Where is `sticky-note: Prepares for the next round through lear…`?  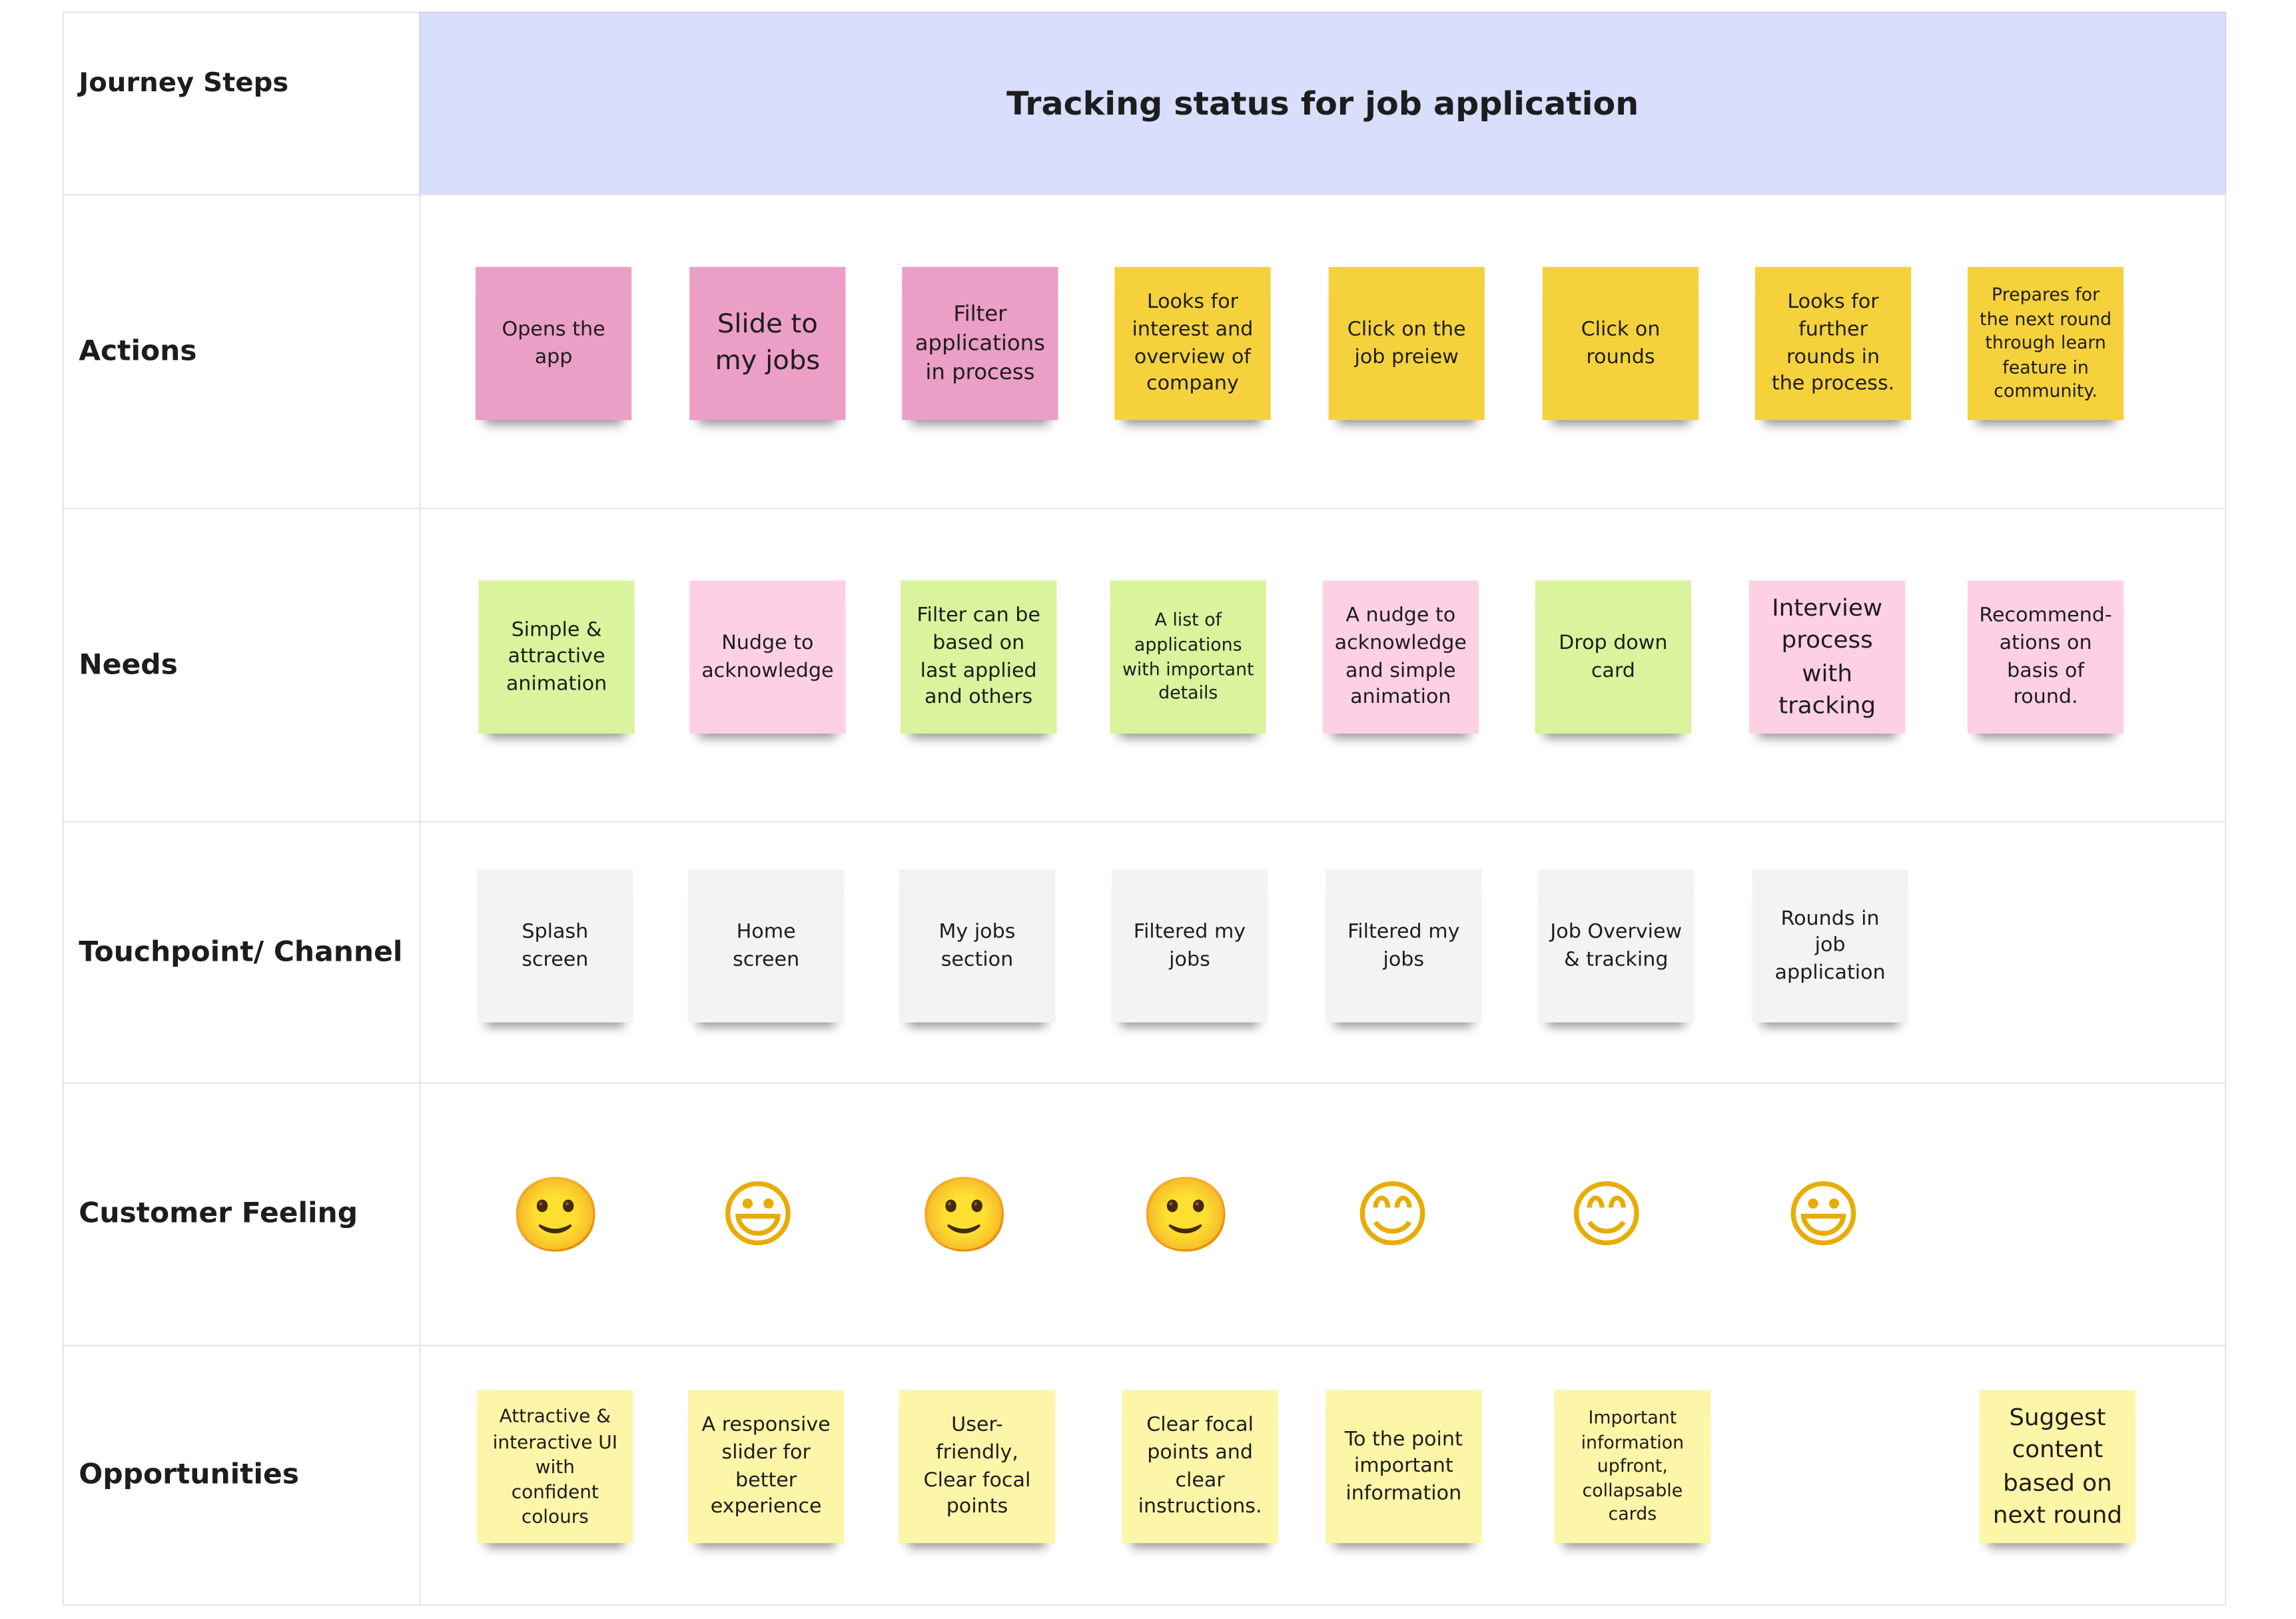
sticky-note: Prepares for the next round through lear… is located at coordinates (2045, 343).